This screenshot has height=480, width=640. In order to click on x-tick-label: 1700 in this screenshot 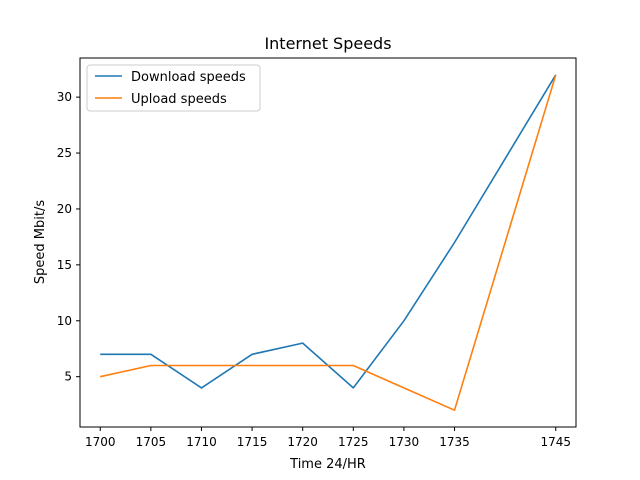, I will do `click(100, 442)`.